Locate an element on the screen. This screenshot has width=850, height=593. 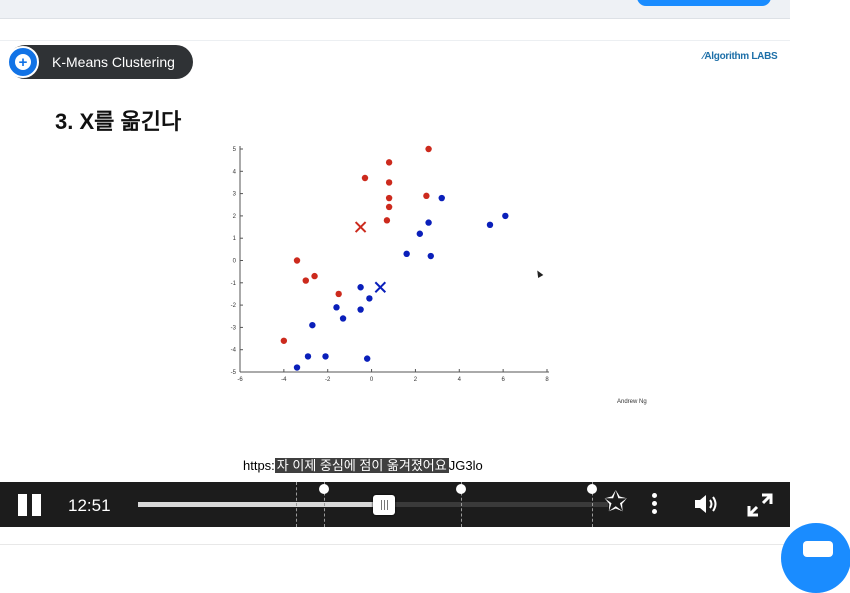
volume-icon is located at coordinates (707, 506).